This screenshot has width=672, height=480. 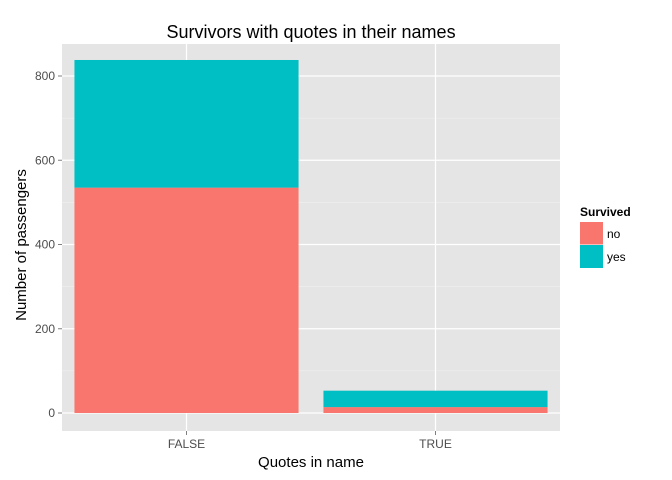 I want to click on legend-swatch-yes, so click(x=591, y=256).